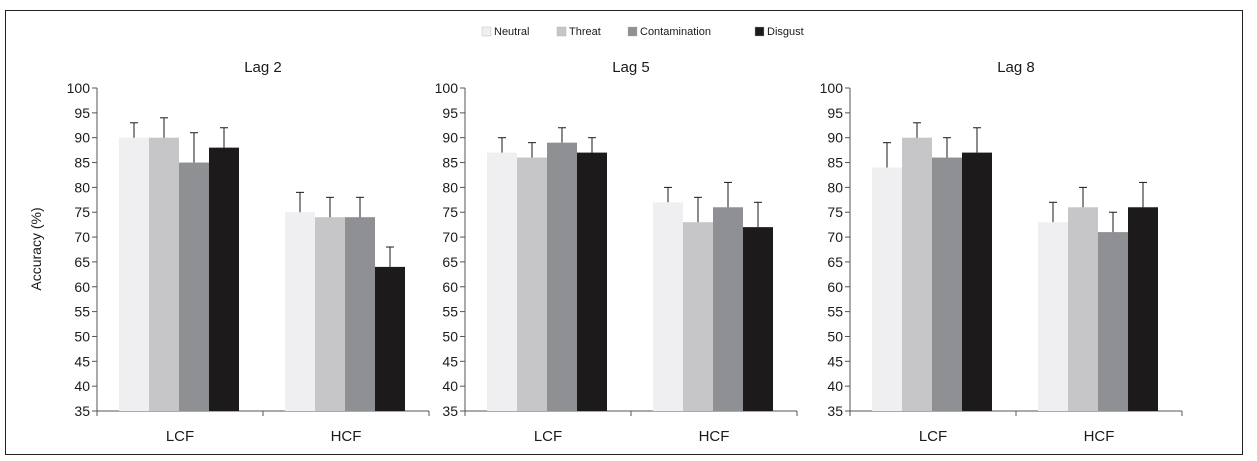 Image resolution: width=1257 pixels, height=461 pixels. I want to click on legend-swatch-contamination, so click(632, 31).